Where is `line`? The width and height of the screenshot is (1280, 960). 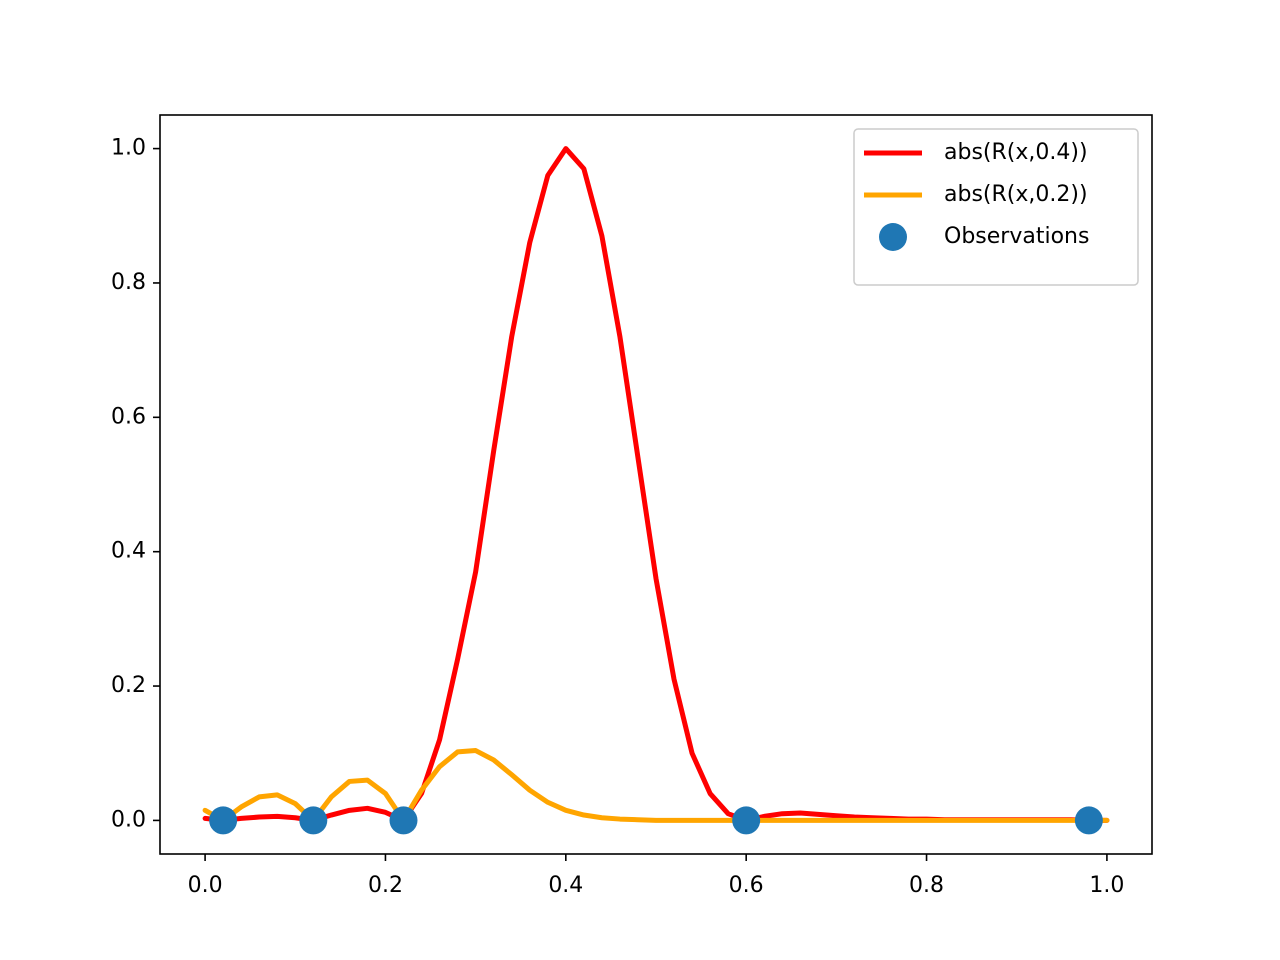
line is located at coordinates (656, 785).